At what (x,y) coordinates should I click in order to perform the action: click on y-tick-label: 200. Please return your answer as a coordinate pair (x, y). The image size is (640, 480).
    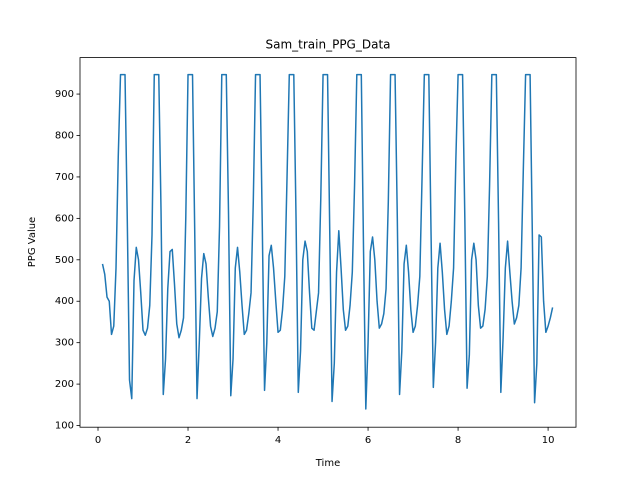
    Looking at the image, I should click on (64, 384).